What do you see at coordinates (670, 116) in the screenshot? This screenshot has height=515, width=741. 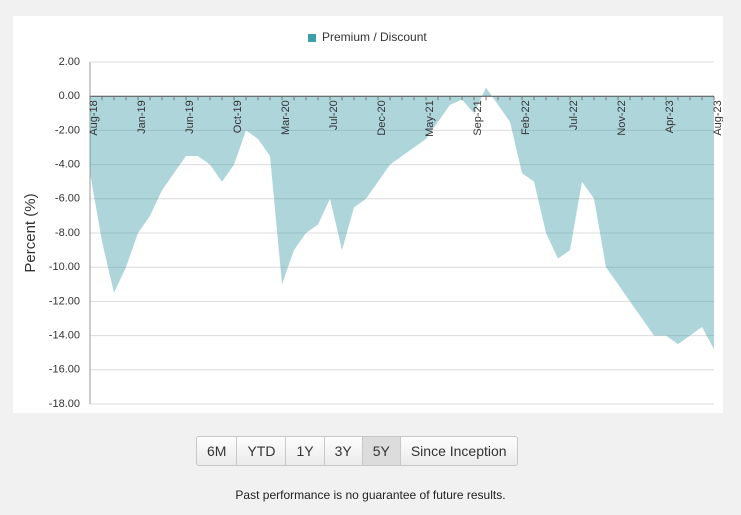 I see `x-tick-label: Apr-23` at bounding box center [670, 116].